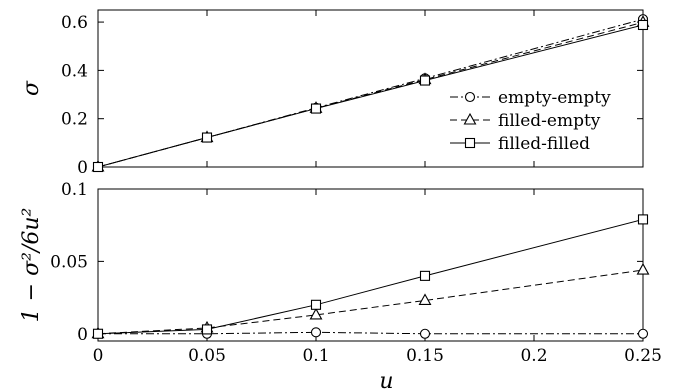 The width and height of the screenshot is (676, 392). What do you see at coordinates (533, 356) in the screenshot?
I see `x-tick-label: 0.2` at bounding box center [533, 356].